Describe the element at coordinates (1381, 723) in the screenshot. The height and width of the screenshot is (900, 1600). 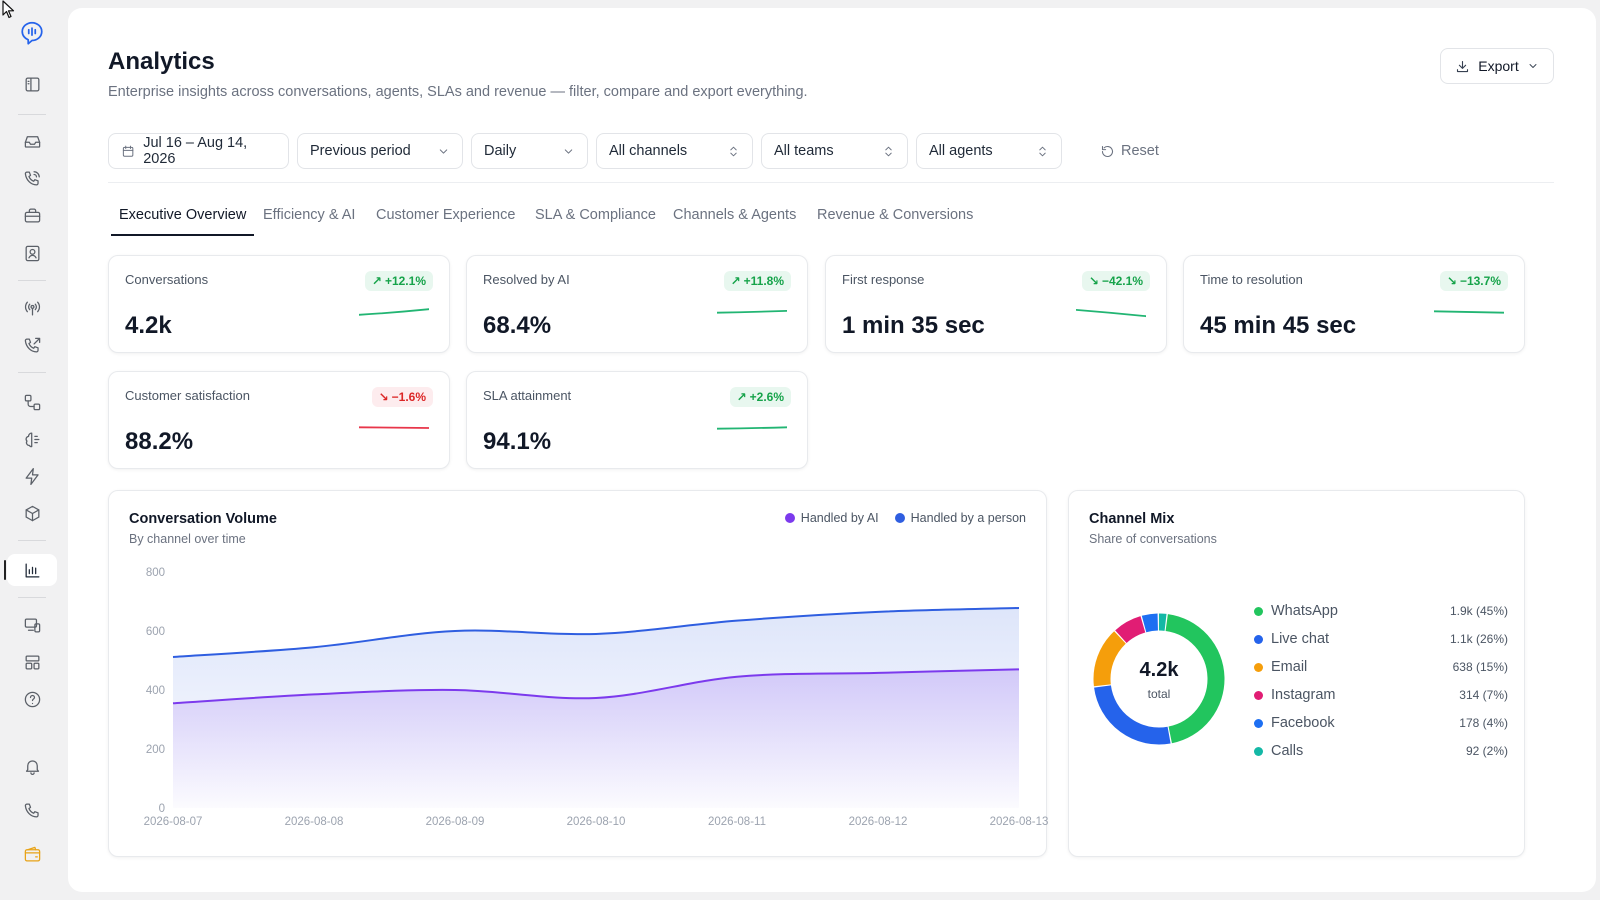
I see `channel-row-facebook: Facebook 178 (4%)` at that location.